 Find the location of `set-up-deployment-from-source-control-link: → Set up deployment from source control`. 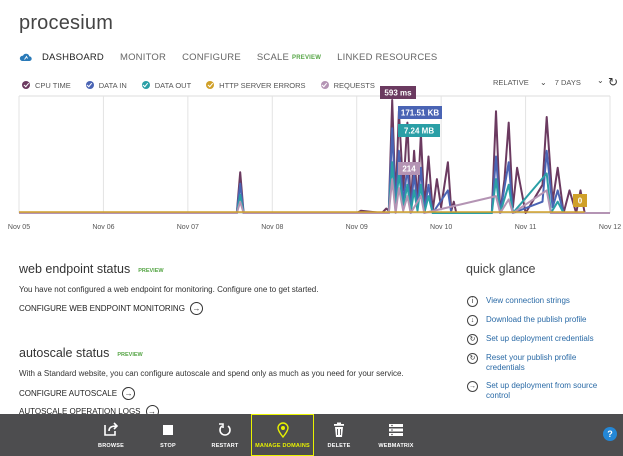

set-up-deployment-from-source-control-link: → Set up deployment from source control is located at coordinates (542, 391).